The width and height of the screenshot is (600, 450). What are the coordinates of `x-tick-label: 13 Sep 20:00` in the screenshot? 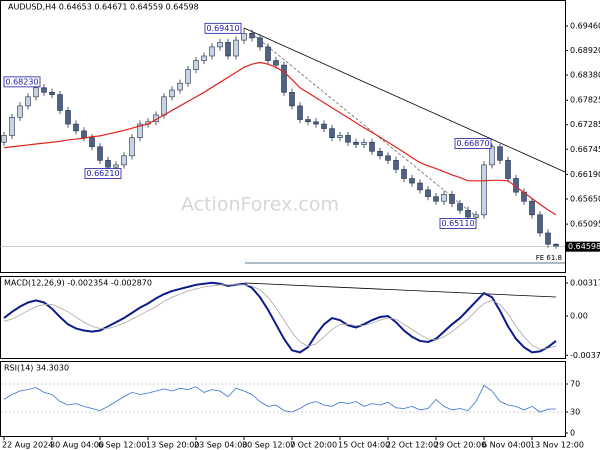 It's located at (172, 445).